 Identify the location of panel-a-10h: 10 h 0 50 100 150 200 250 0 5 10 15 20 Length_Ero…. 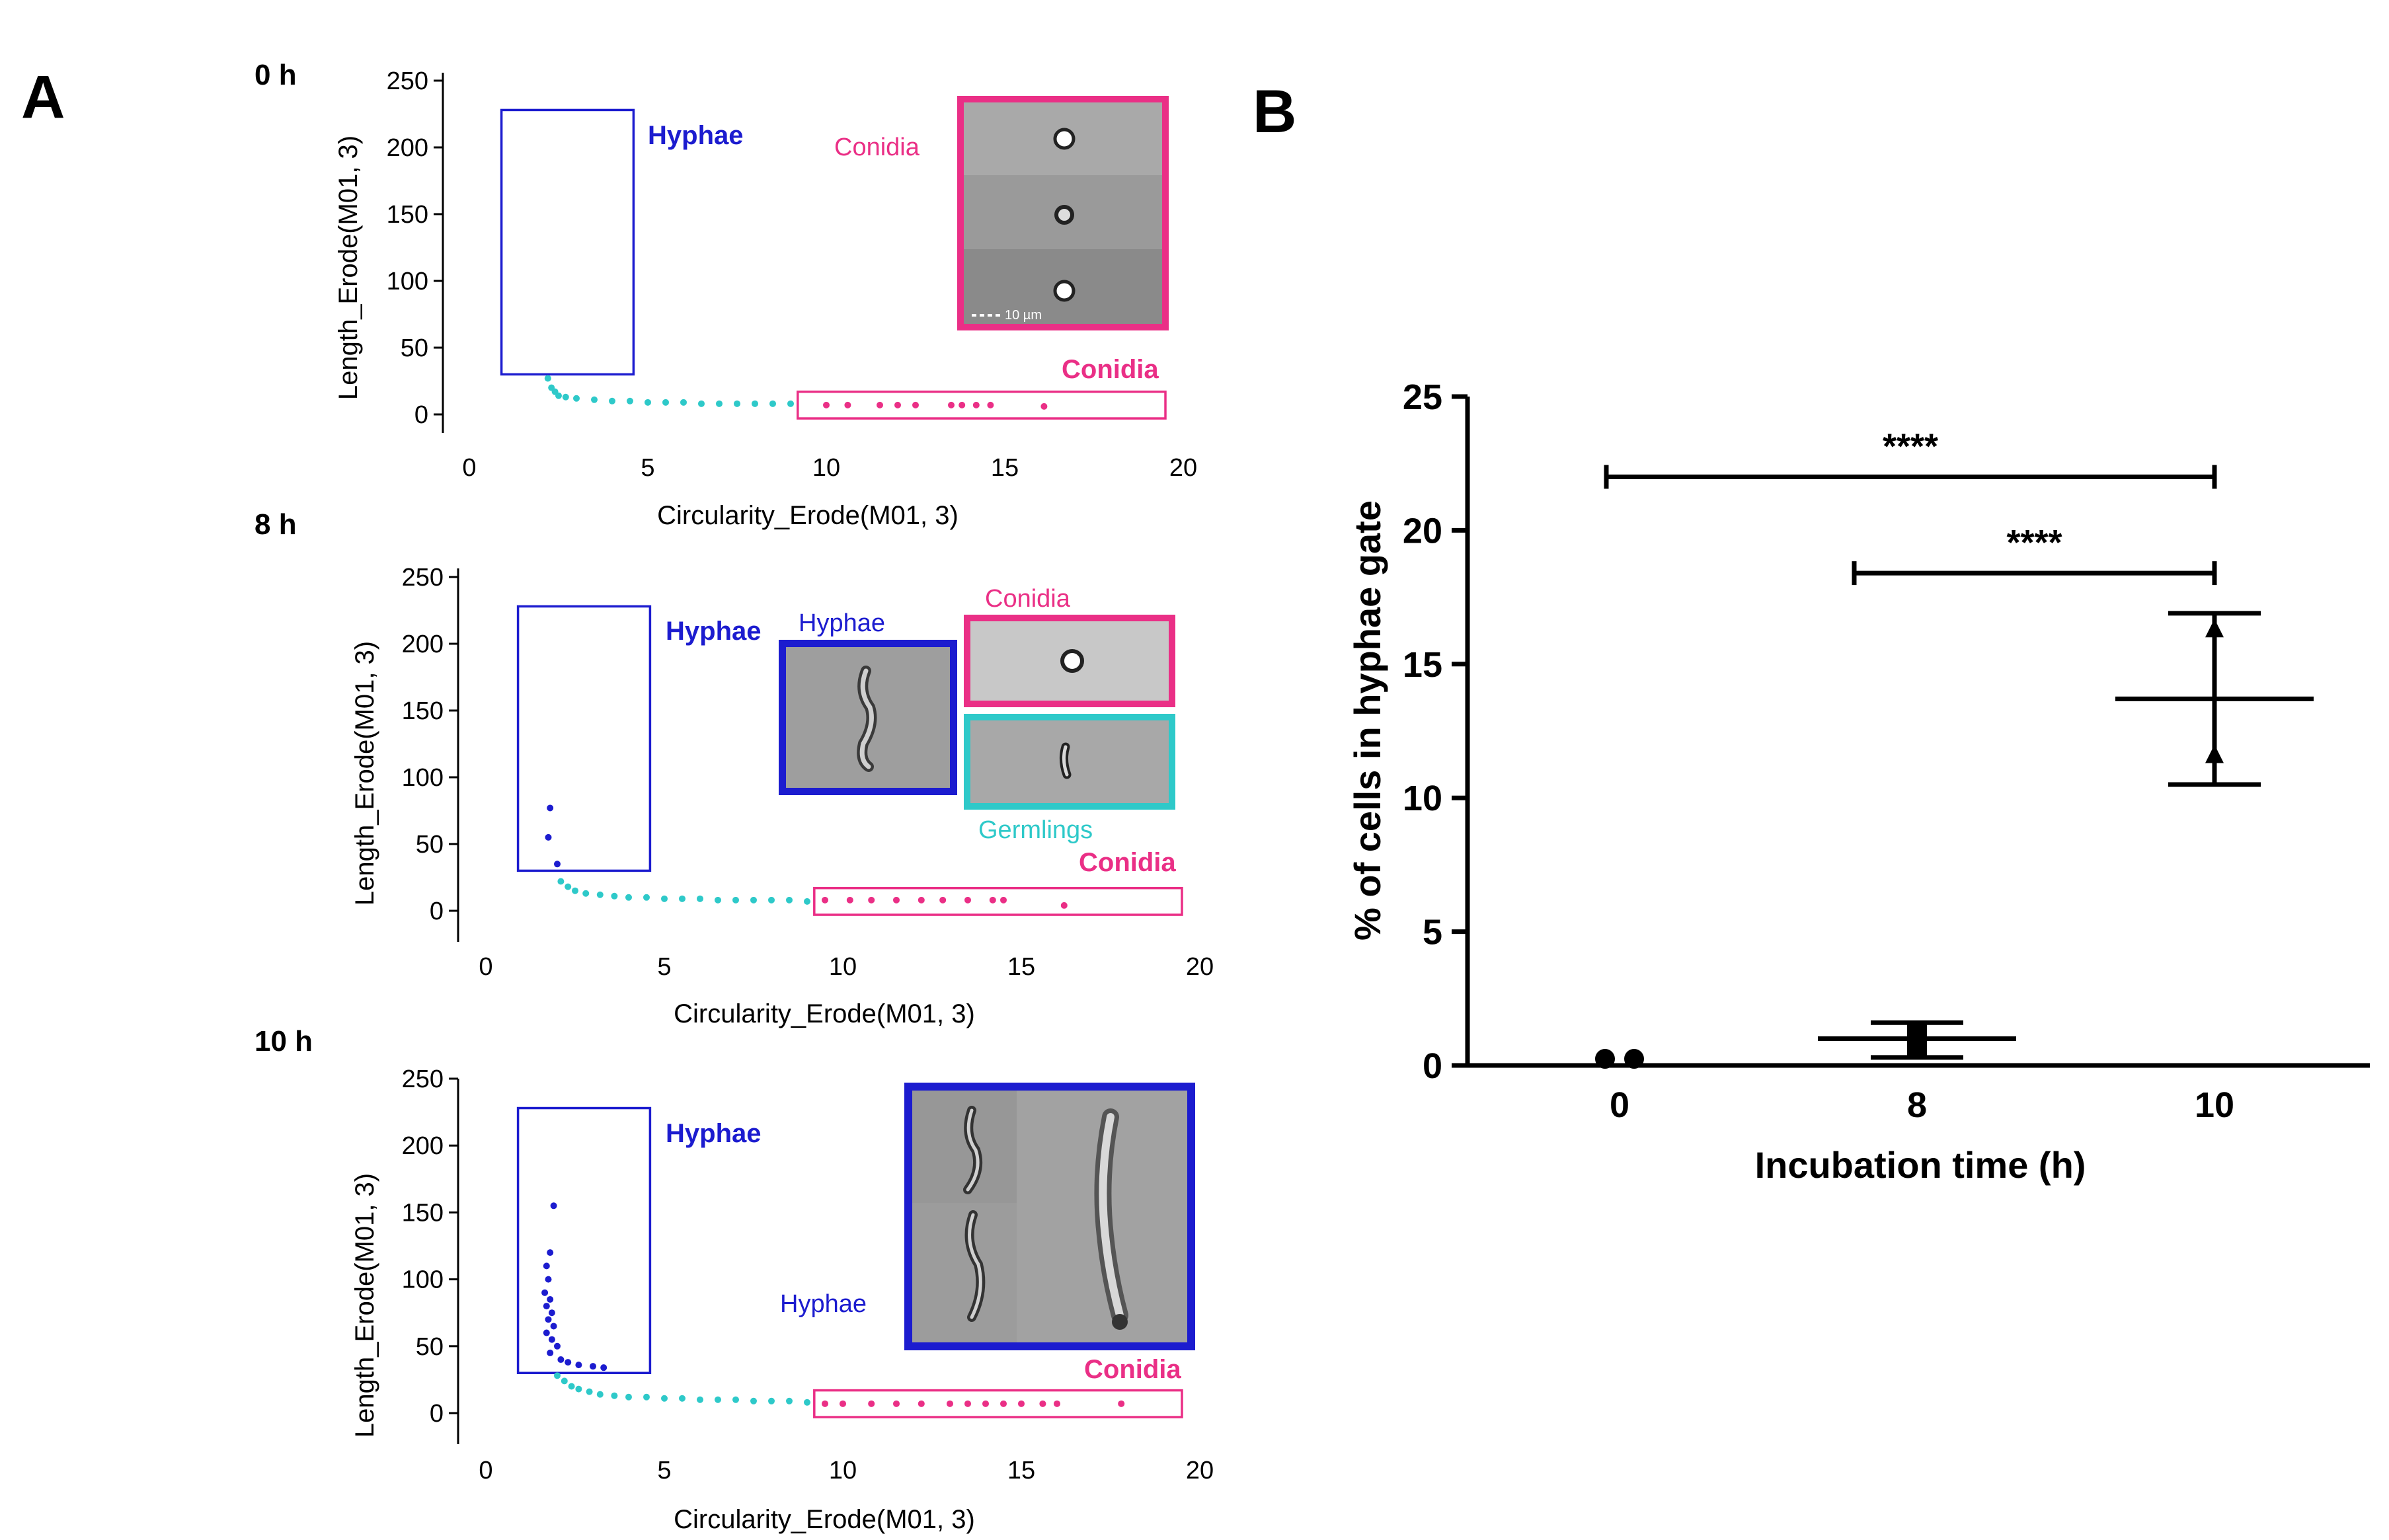
(734, 1279).